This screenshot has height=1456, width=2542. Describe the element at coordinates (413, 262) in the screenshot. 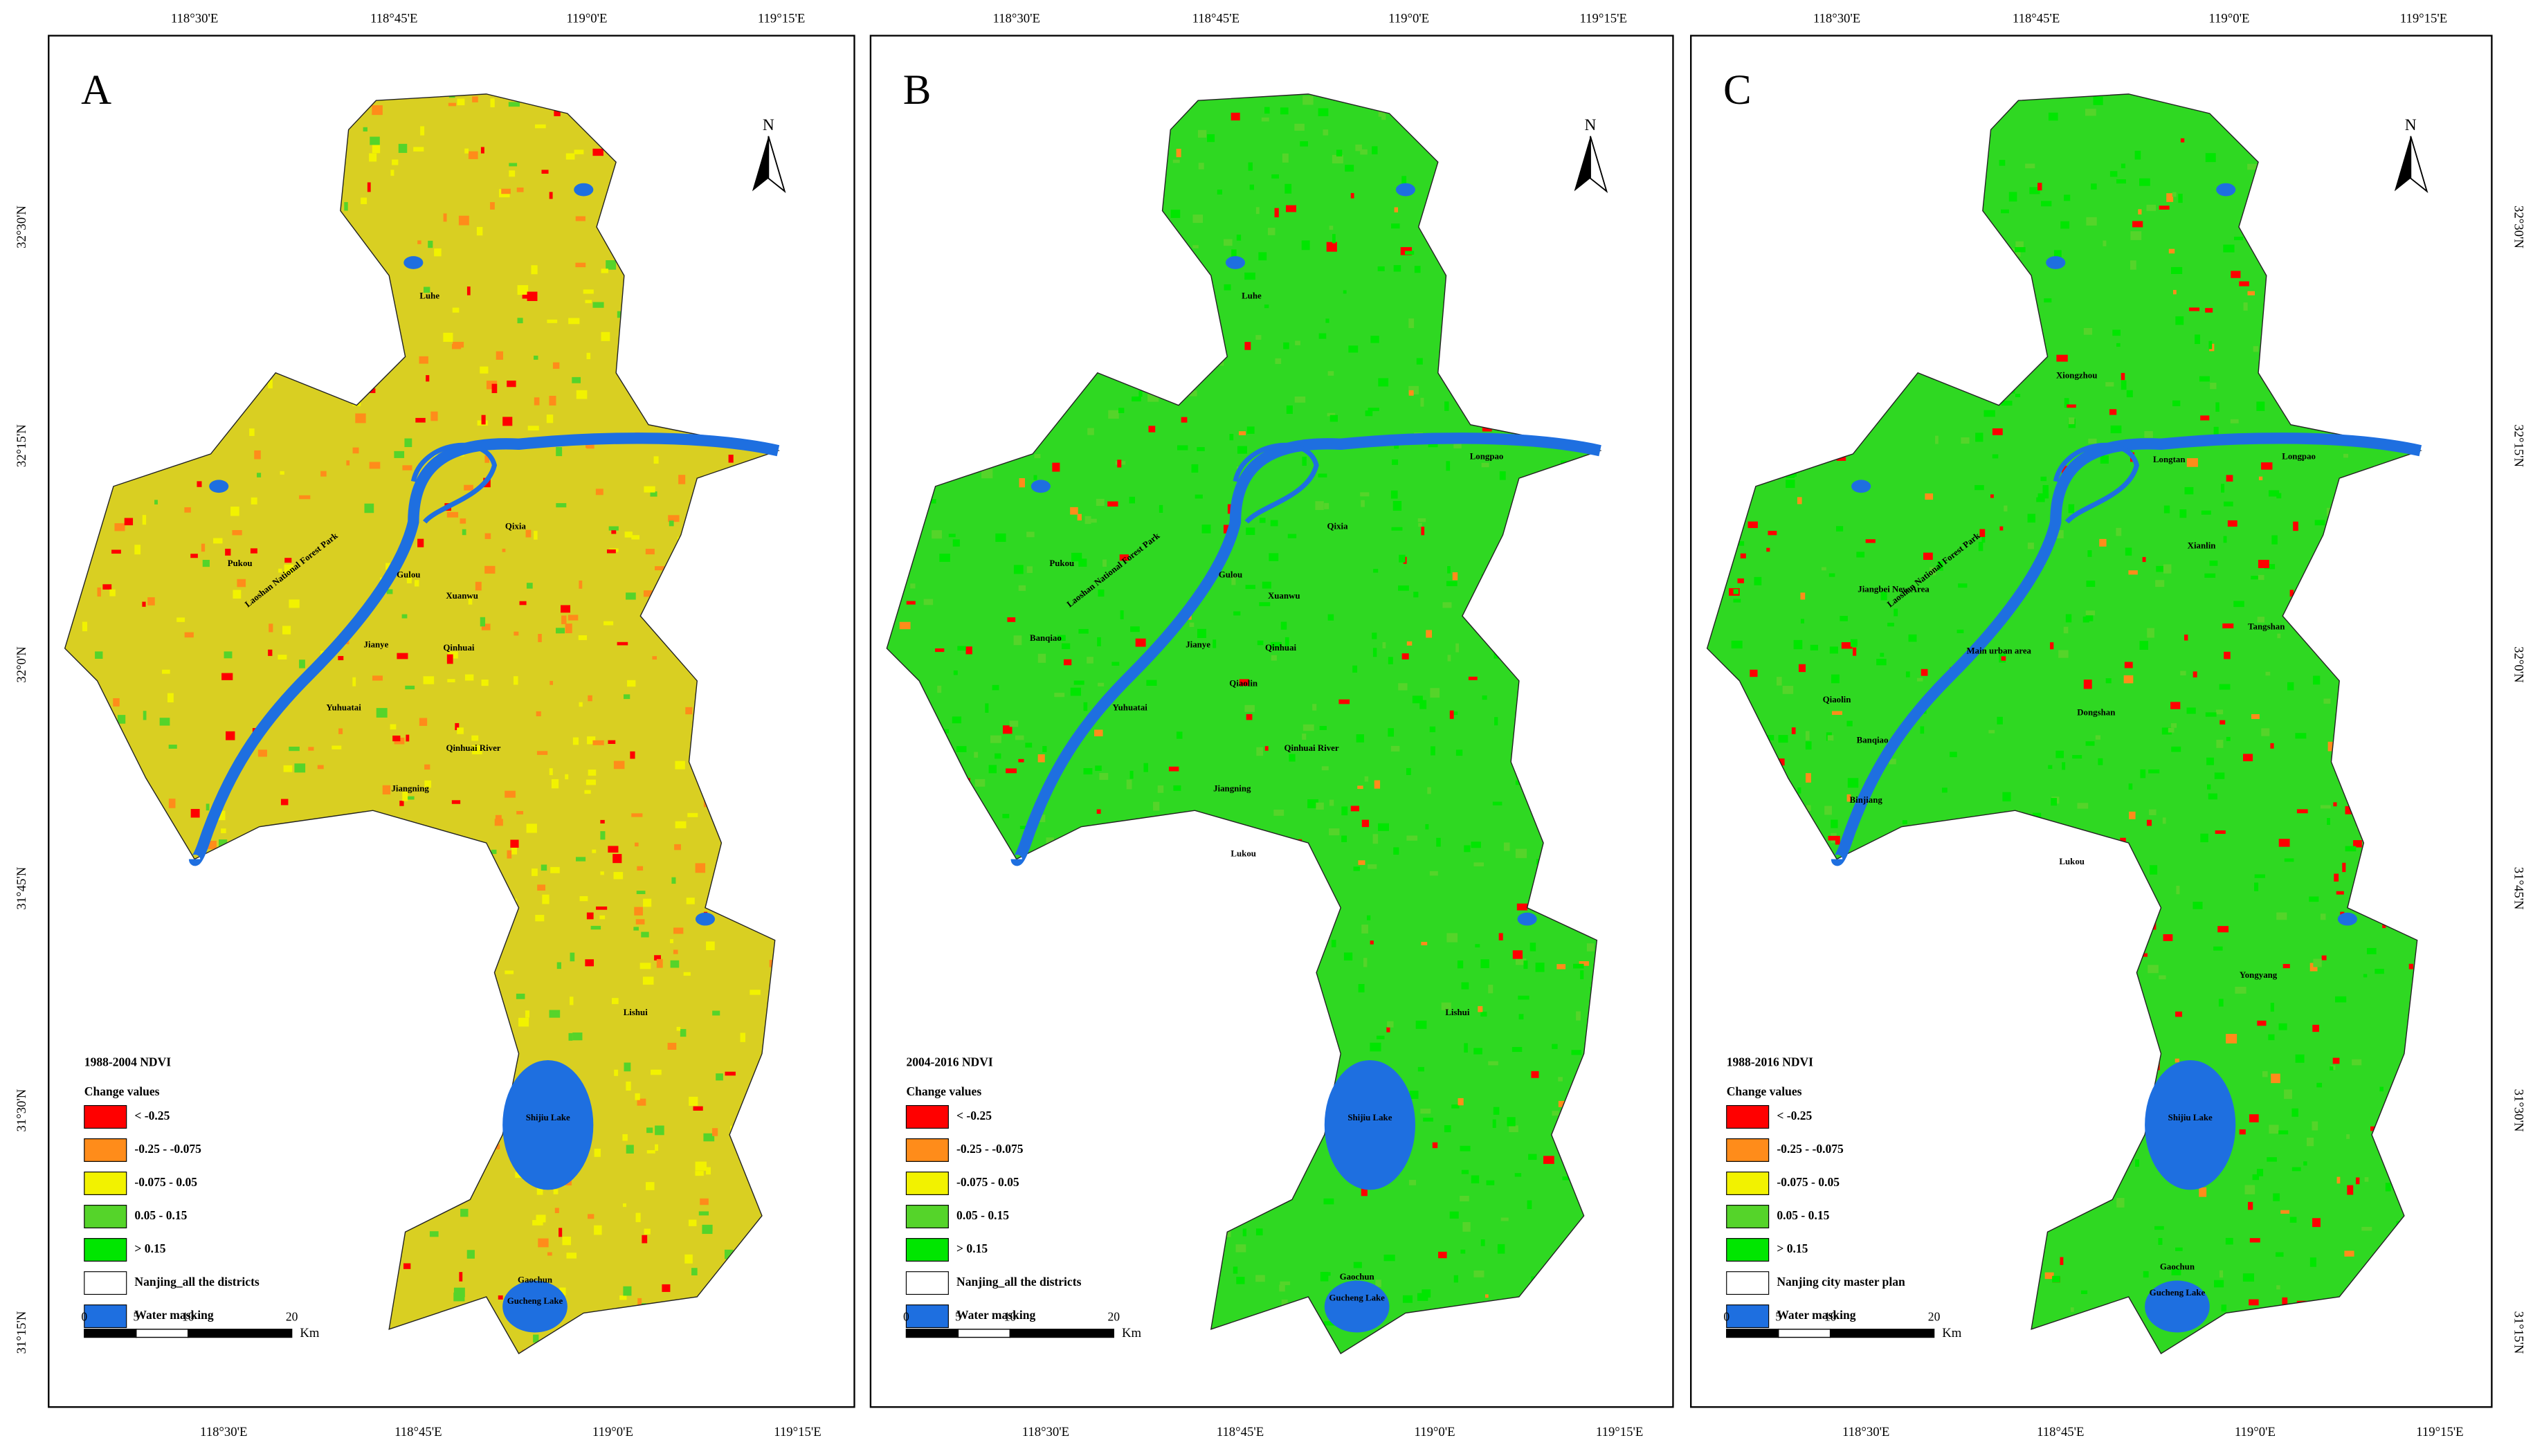

I see `small-lake` at that location.